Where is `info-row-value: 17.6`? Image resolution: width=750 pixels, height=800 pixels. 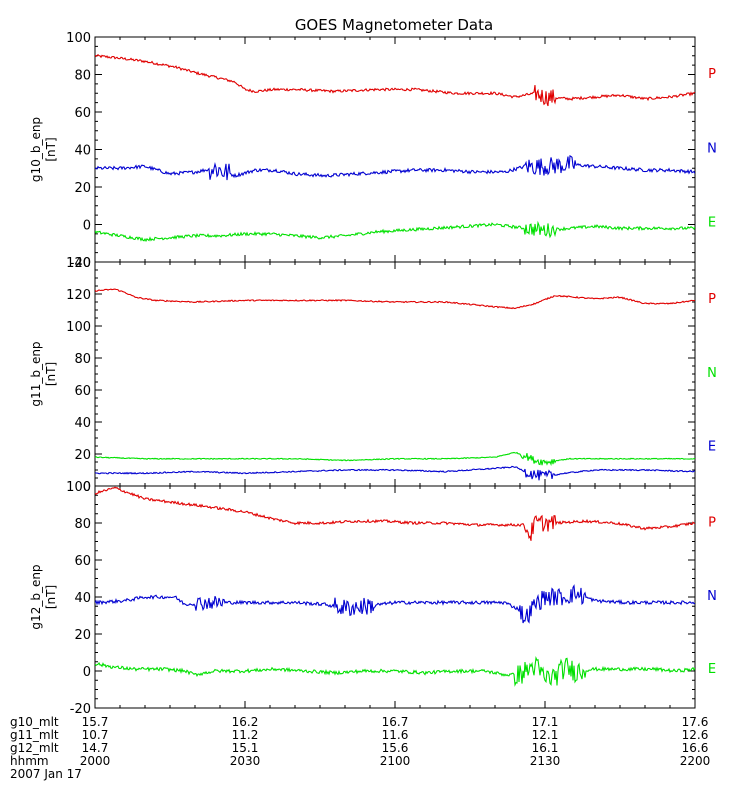
info-row-value: 17.6 is located at coordinates (695, 722).